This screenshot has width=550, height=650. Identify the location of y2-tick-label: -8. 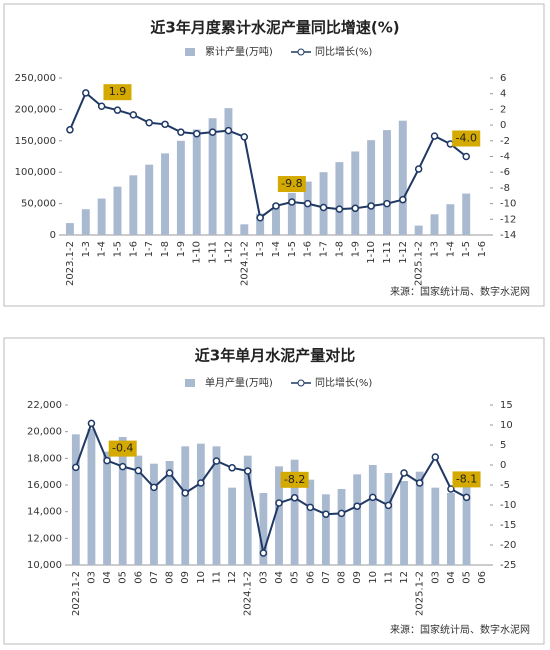
(505, 188).